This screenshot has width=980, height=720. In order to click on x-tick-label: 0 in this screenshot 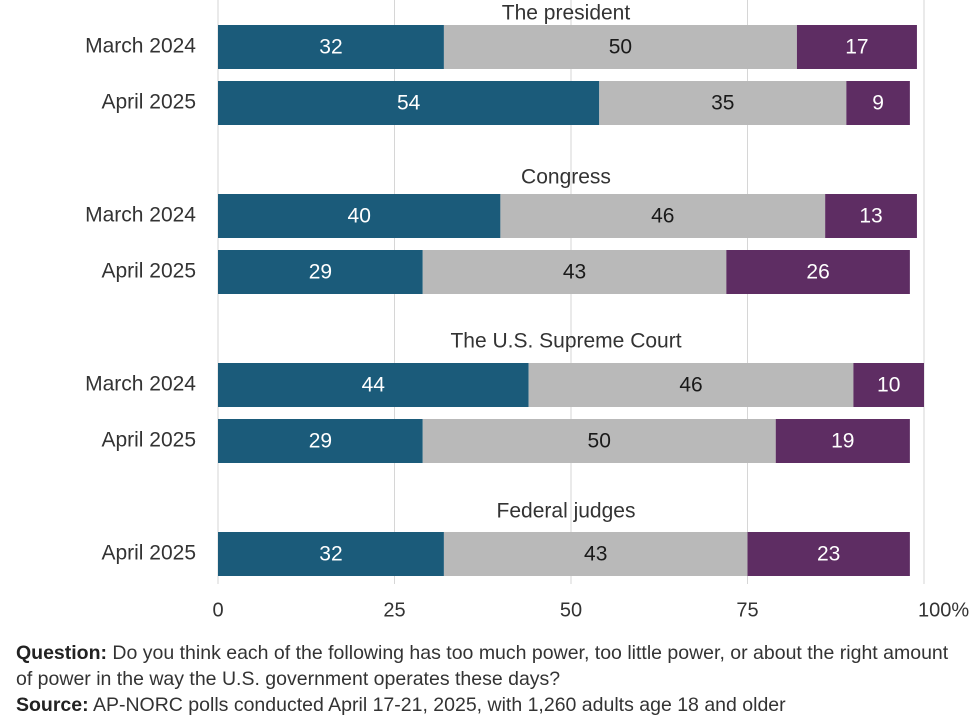, I will do `click(217, 610)`.